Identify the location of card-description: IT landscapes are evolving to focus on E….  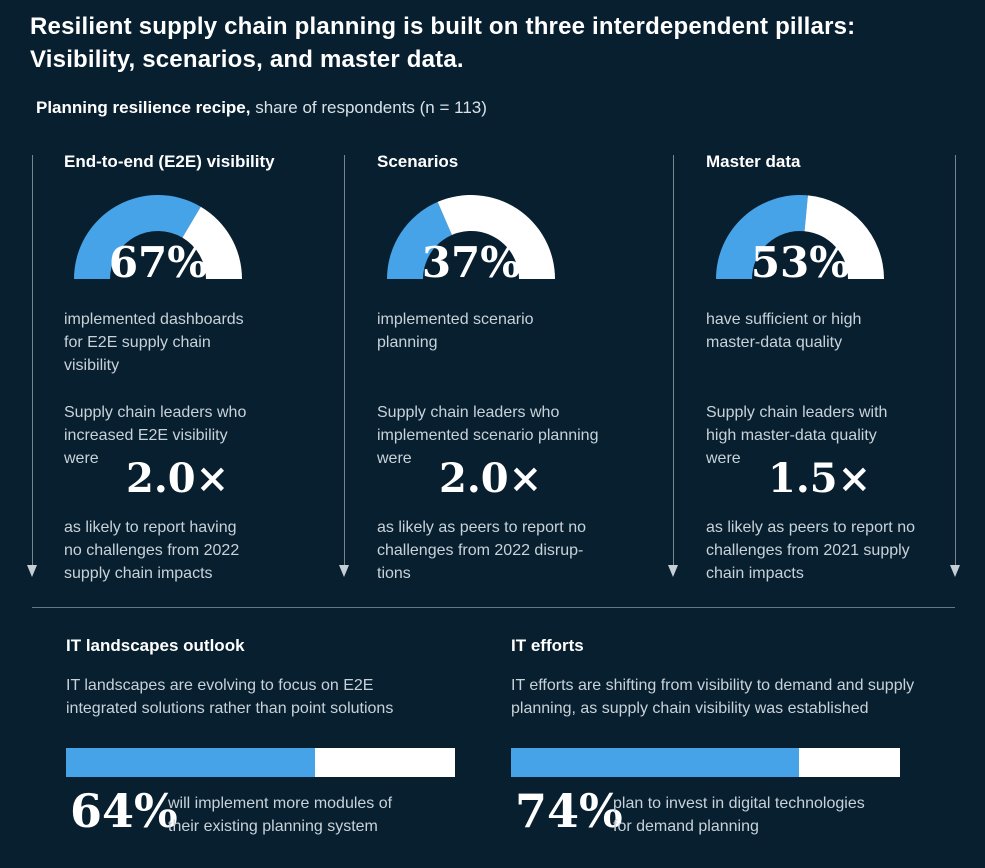
(230, 697).